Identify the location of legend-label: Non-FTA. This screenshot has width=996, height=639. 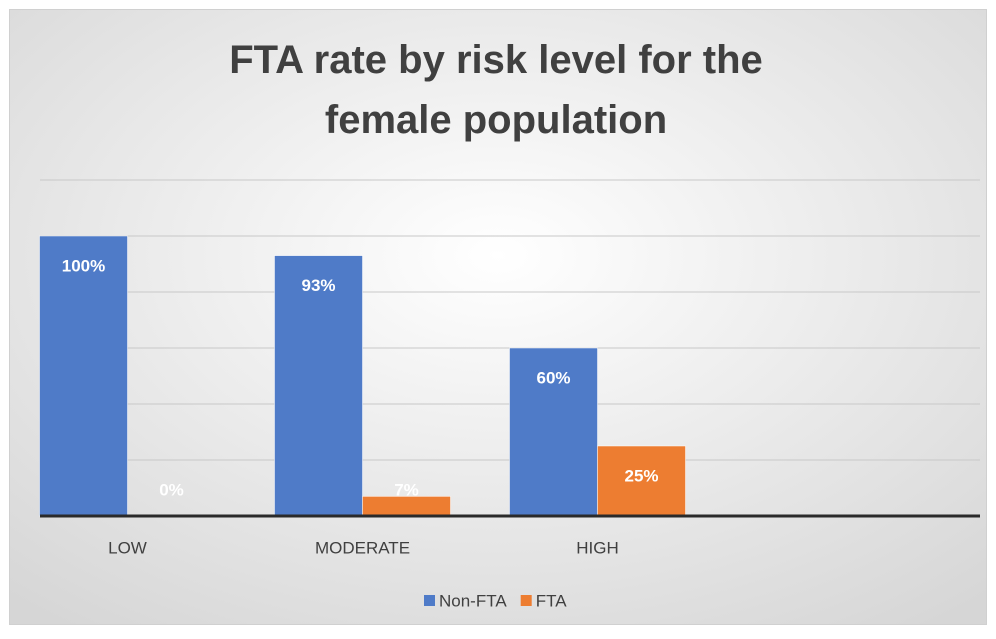
(473, 600).